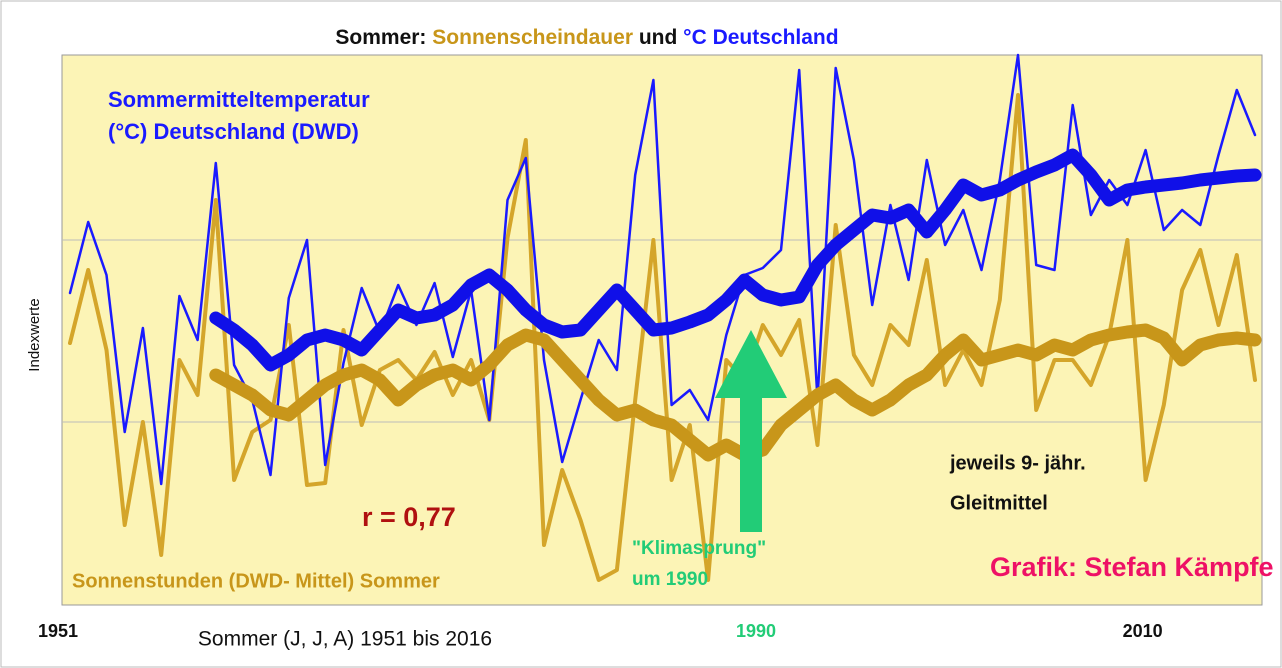  I want to click on x-axis-label: Sommer (J, J, A) 1951 bis 2016, so click(345, 639).